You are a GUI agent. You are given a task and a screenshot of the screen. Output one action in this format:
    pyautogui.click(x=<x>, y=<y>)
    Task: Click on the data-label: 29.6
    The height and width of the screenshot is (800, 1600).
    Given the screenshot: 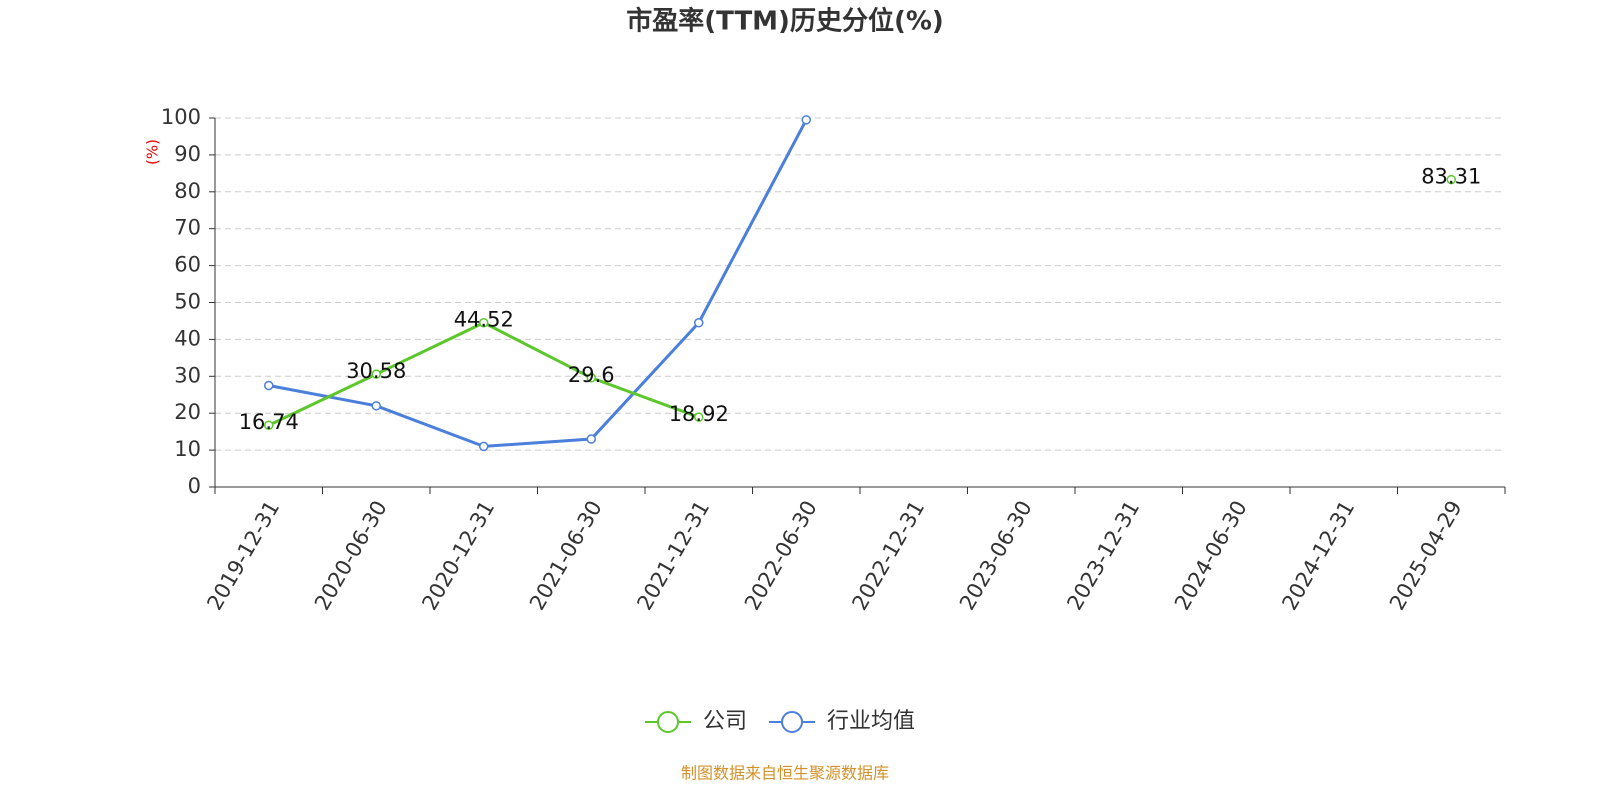 What is the action you would take?
    pyautogui.click(x=591, y=375)
    